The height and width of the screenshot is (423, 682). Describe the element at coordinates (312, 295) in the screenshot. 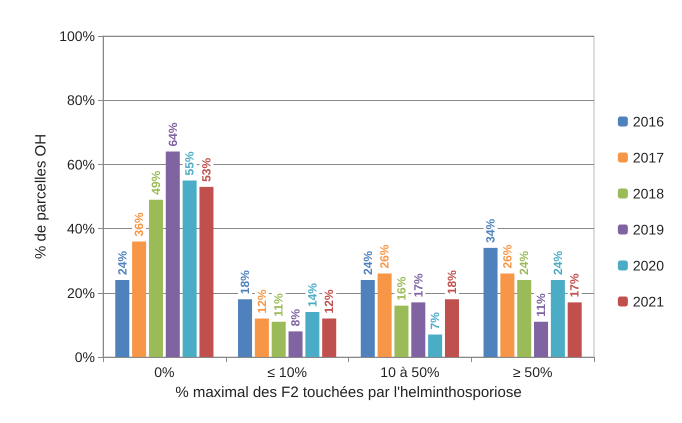

I see `data-label: 14%` at that location.